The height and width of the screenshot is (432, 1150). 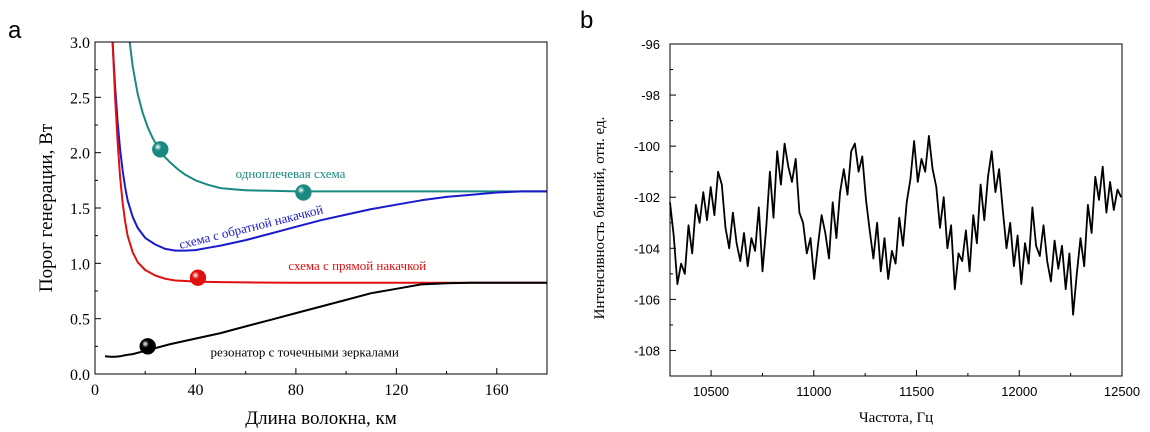 I want to click on a-xtick-label: 160, so click(x=497, y=390).